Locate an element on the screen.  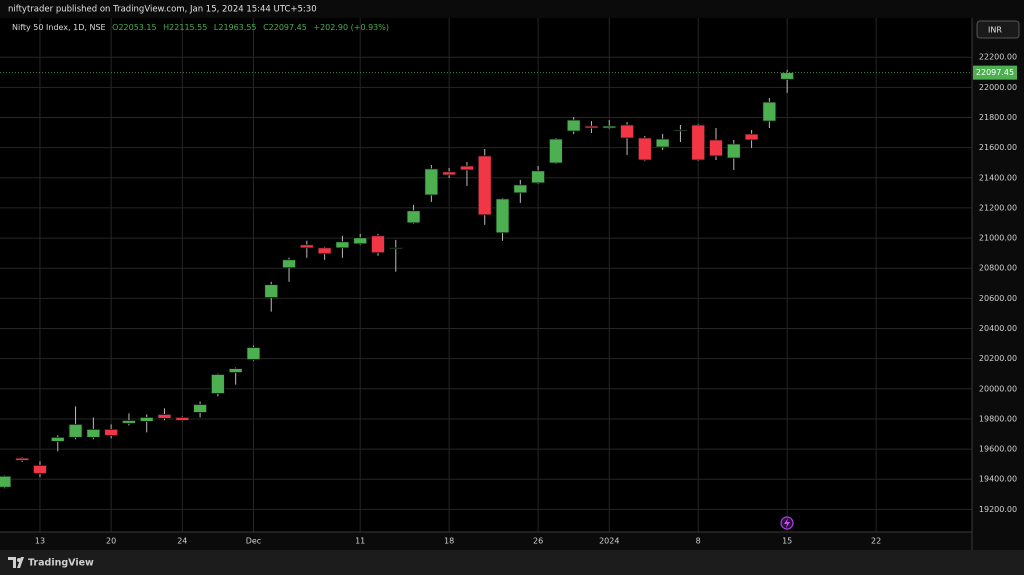
y-tick-label: 21200.00 is located at coordinates (998, 207).